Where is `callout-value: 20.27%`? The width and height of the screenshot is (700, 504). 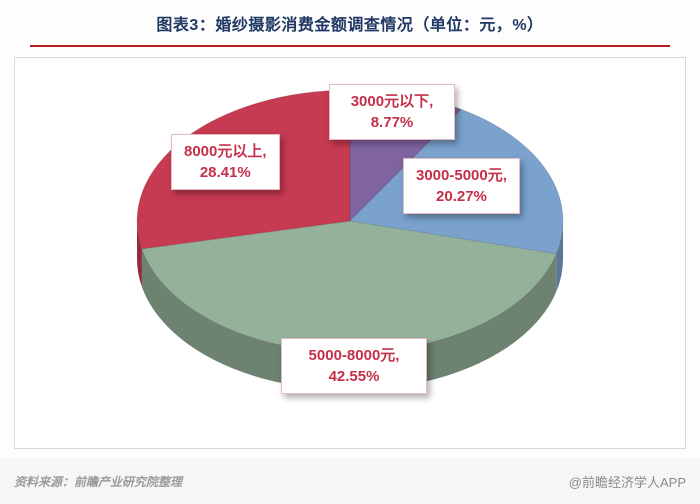
callout-value: 20.27% is located at coordinates (461, 196).